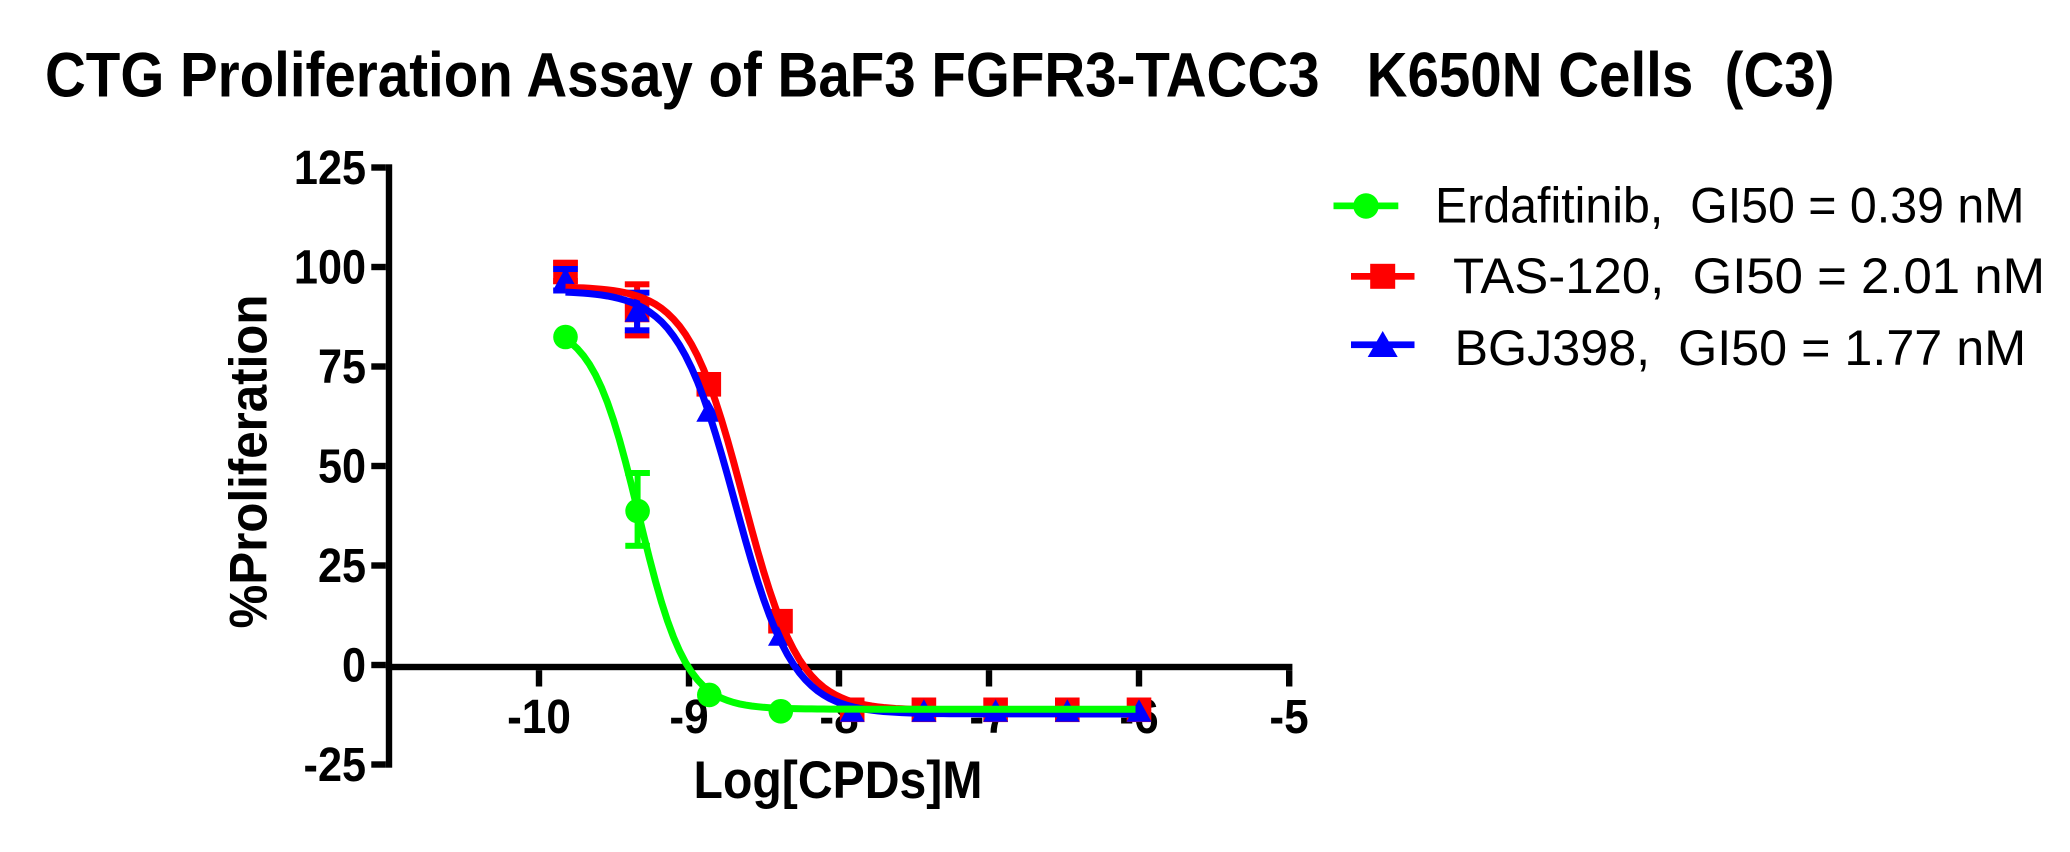 Image resolution: width=2070 pixels, height=852 pixels. Describe the element at coordinates (248, 462) in the screenshot. I see `svg-text: %Proliferation` at that location.